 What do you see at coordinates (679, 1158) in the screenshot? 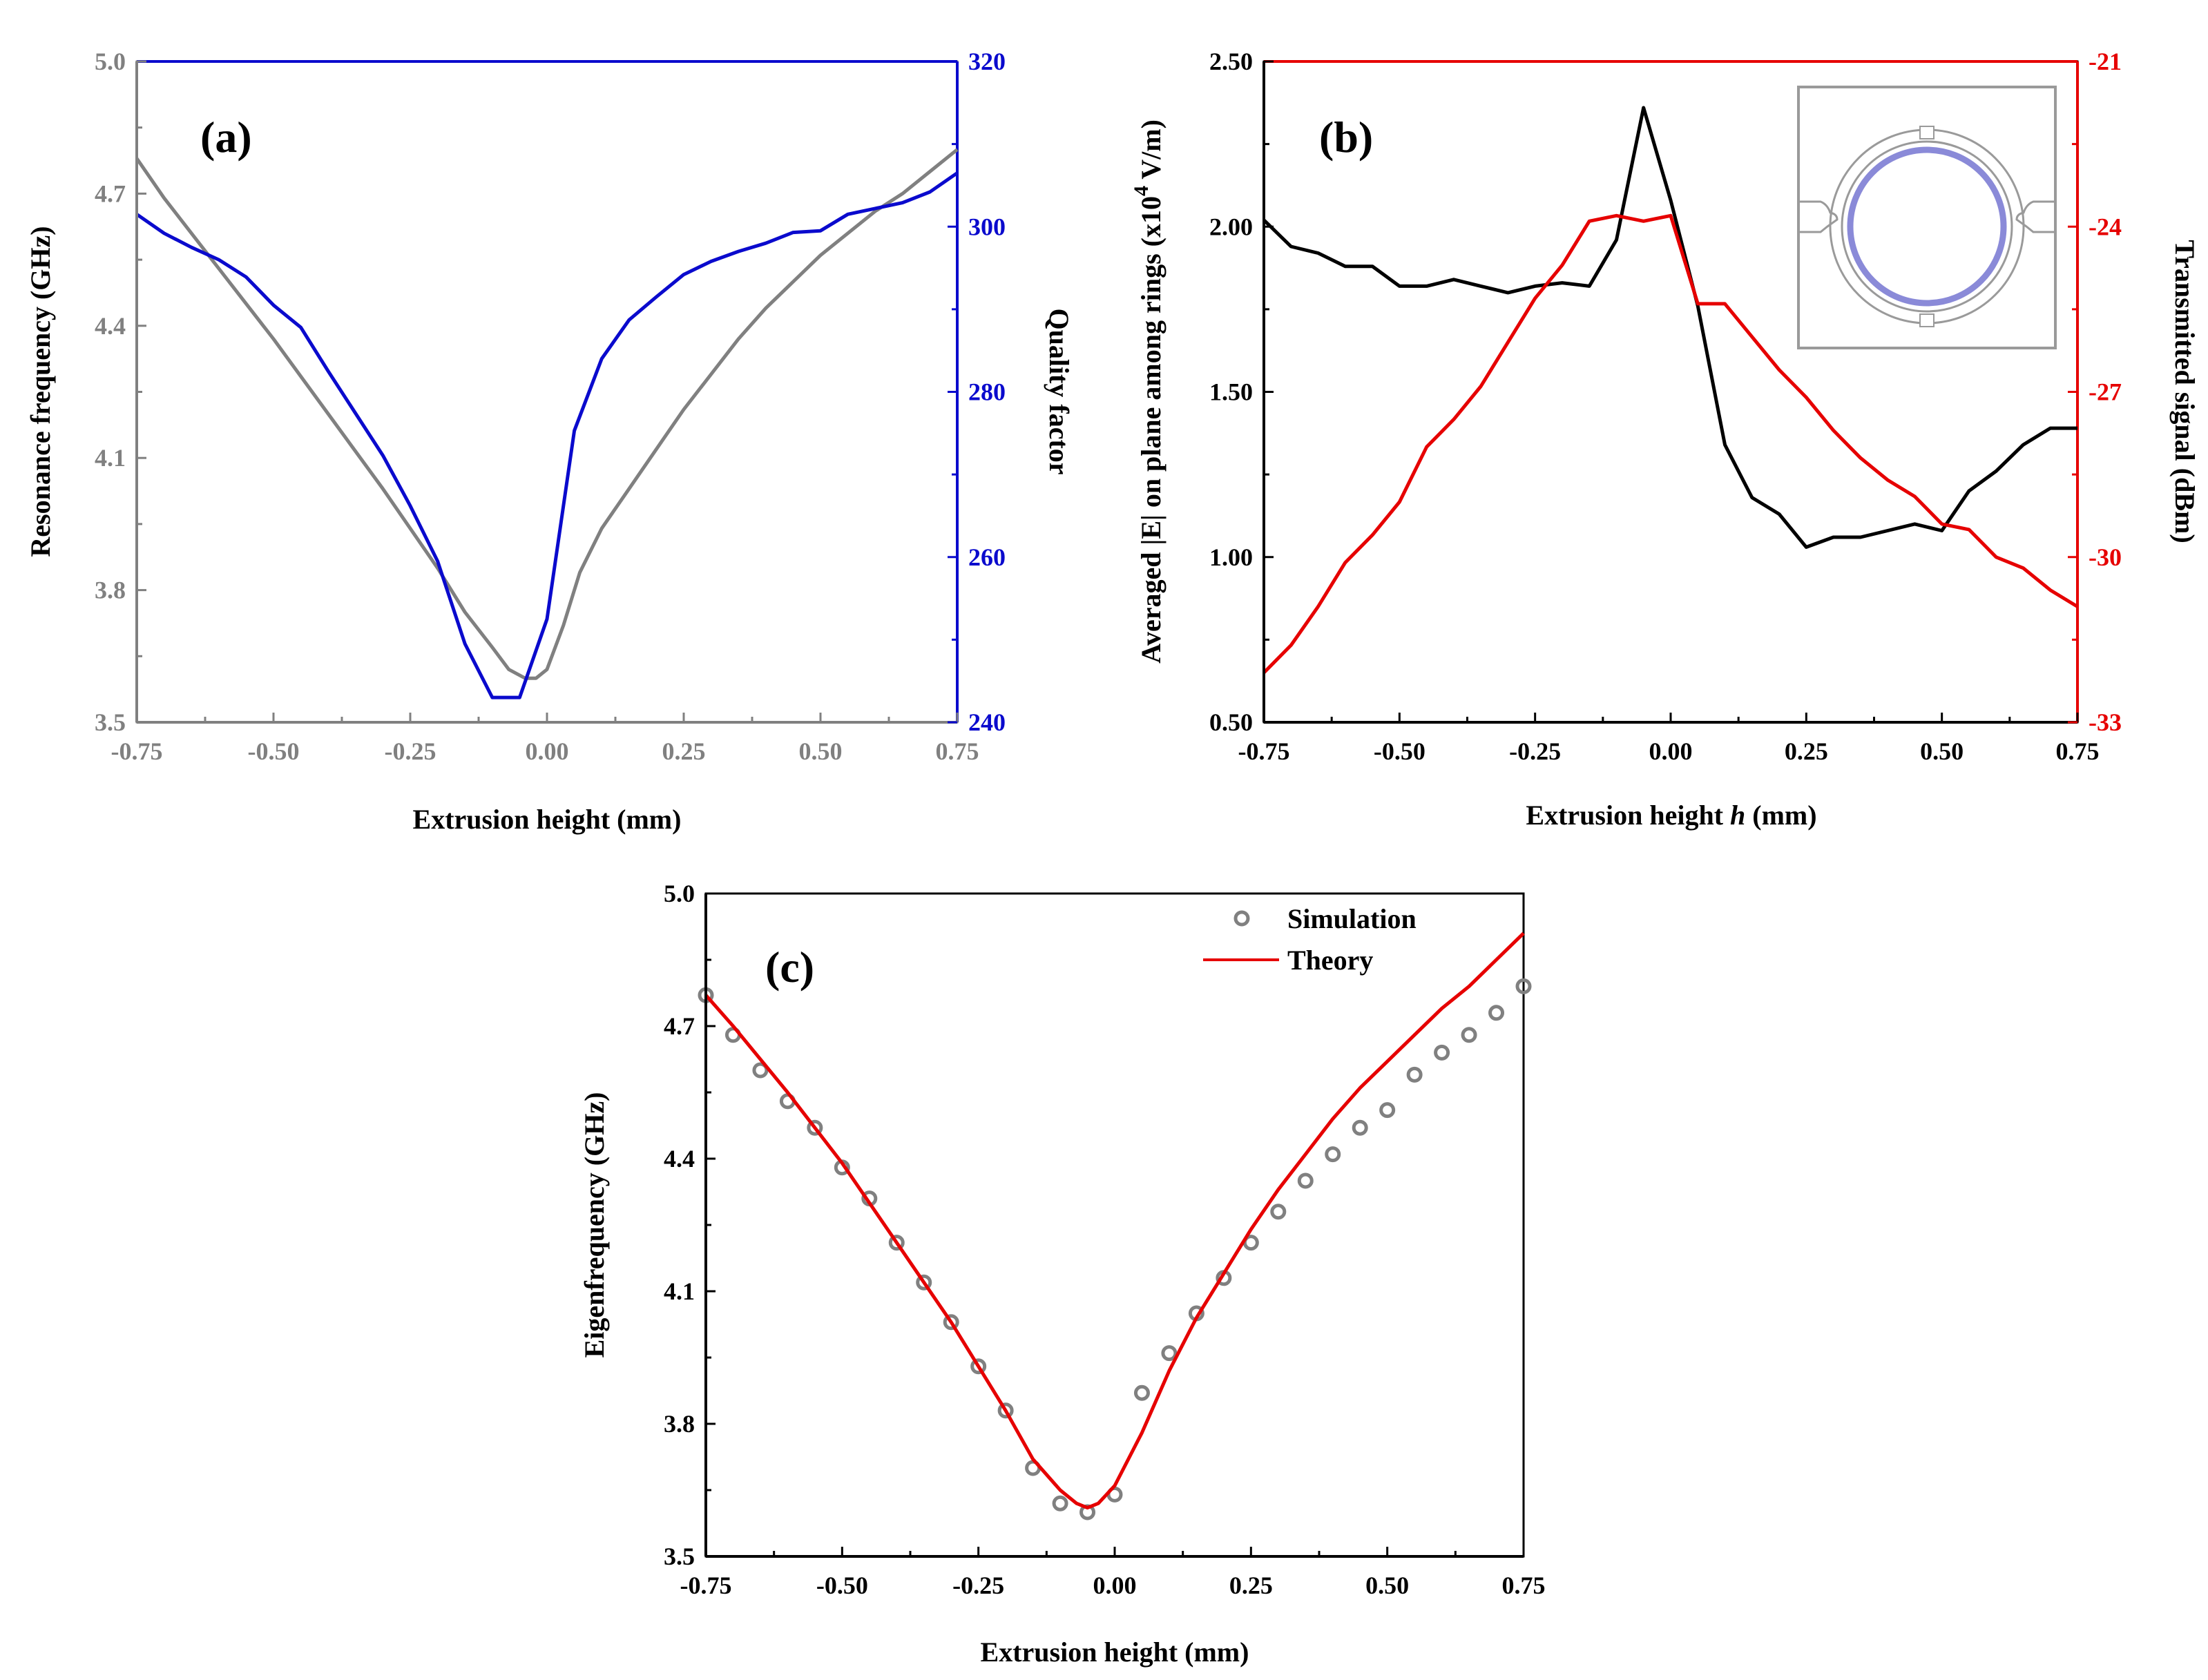
I see `panel-c-y-tick-label: 4.4` at bounding box center [679, 1158].